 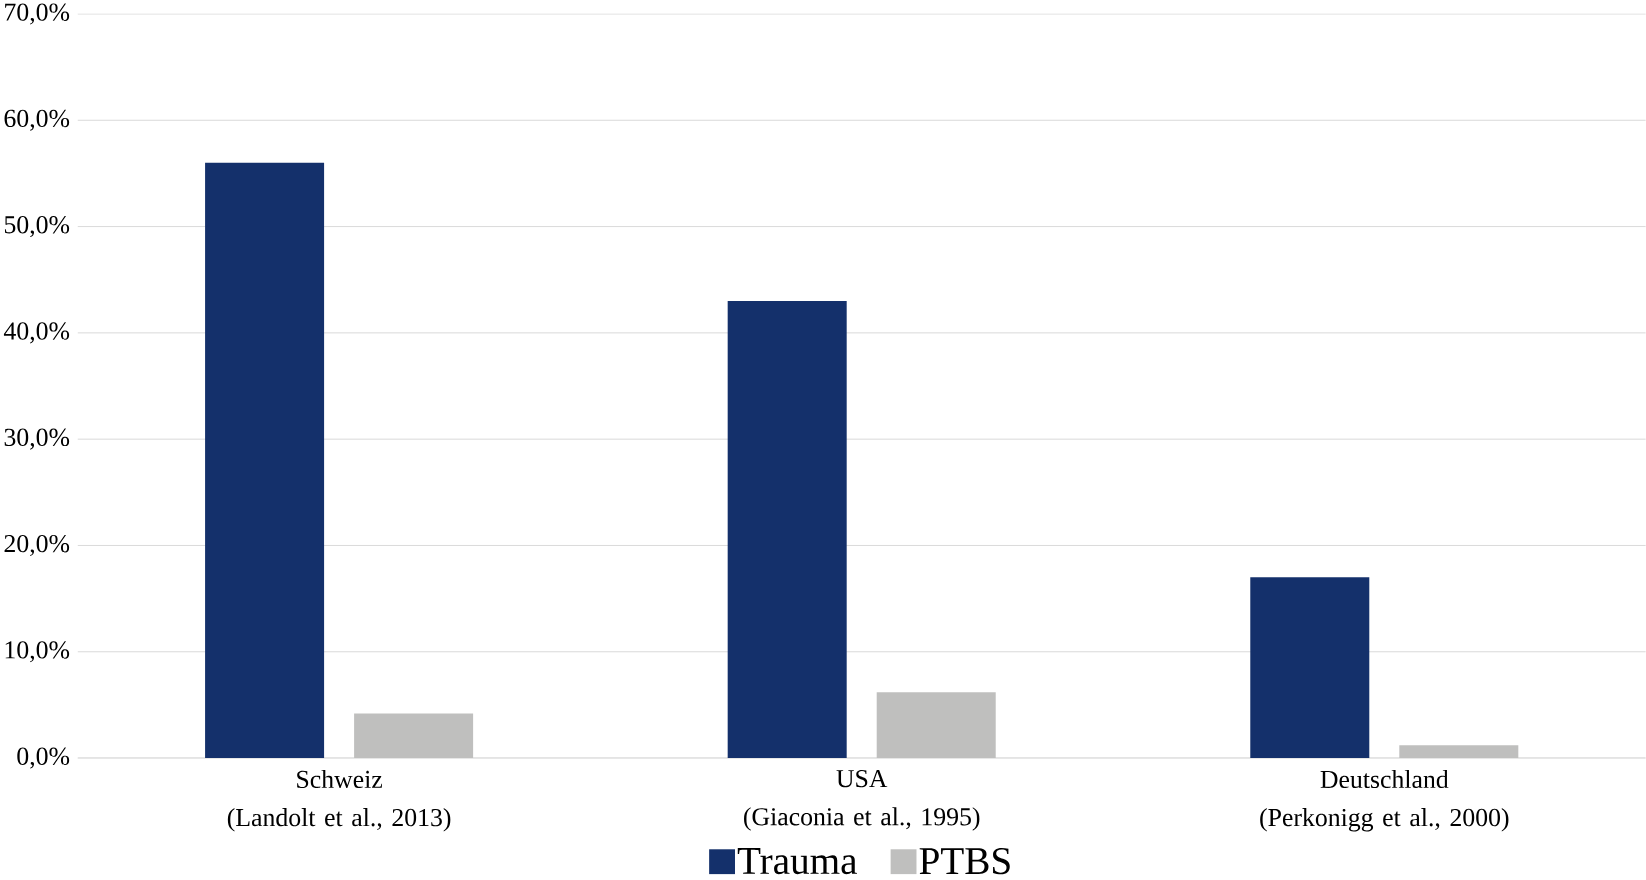 I want to click on y-tick-label: 60,0%, so click(x=37, y=120).